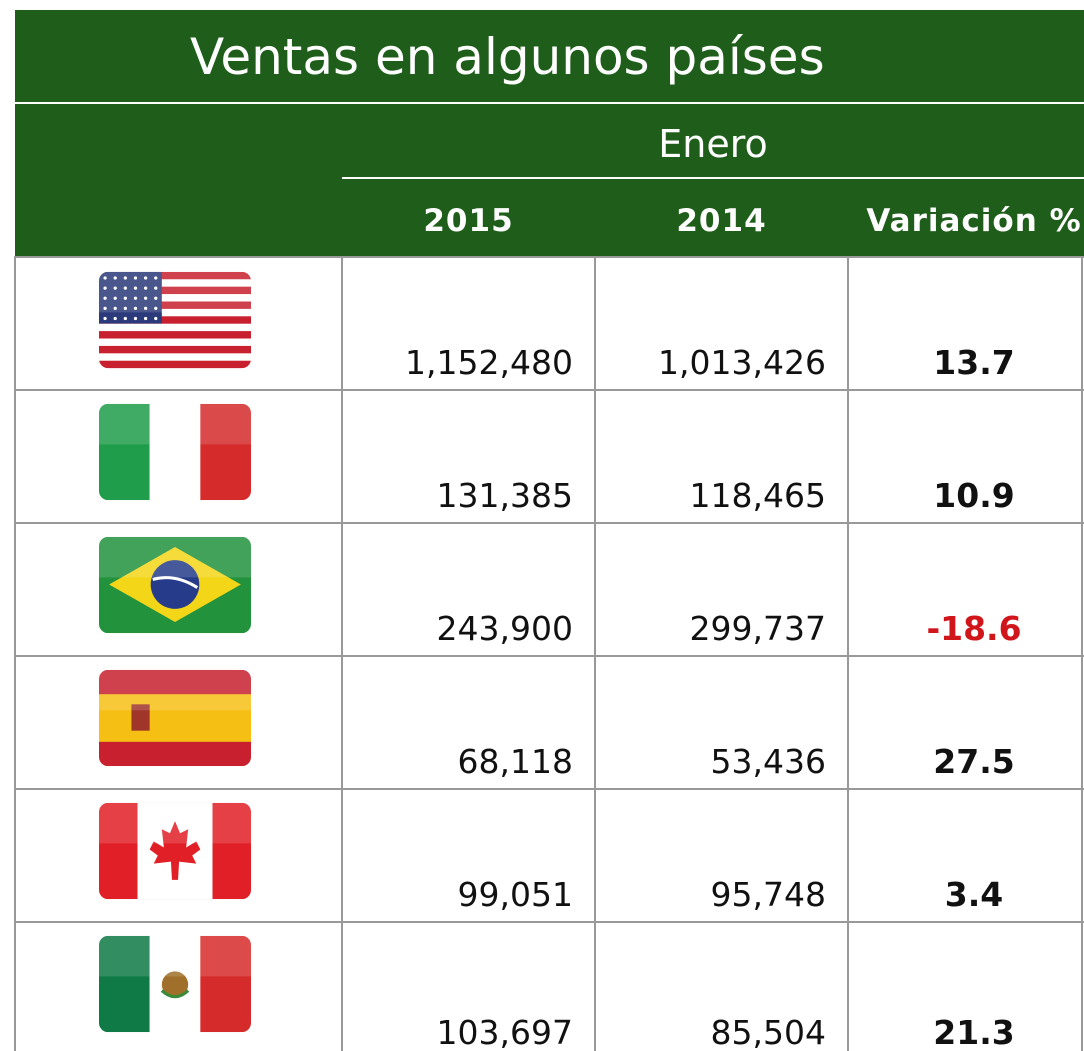 This screenshot has width=1084, height=1051. What do you see at coordinates (974, 628) in the screenshot?
I see `variation-value: -18.6` at bounding box center [974, 628].